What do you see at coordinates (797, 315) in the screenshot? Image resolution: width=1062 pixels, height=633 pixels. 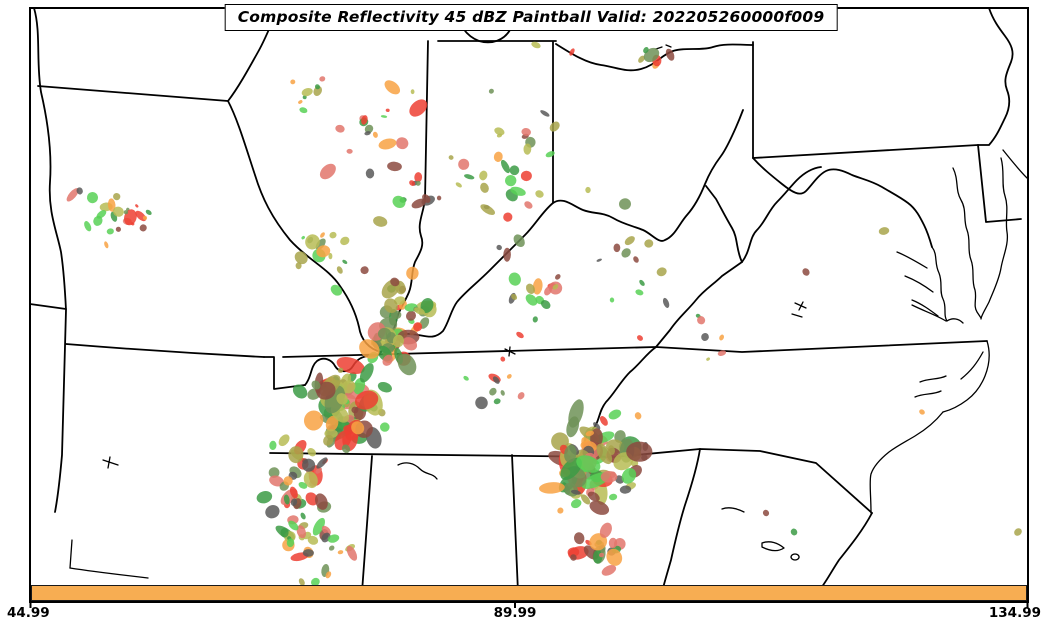 I see `smith-mountain-lake` at bounding box center [797, 315].